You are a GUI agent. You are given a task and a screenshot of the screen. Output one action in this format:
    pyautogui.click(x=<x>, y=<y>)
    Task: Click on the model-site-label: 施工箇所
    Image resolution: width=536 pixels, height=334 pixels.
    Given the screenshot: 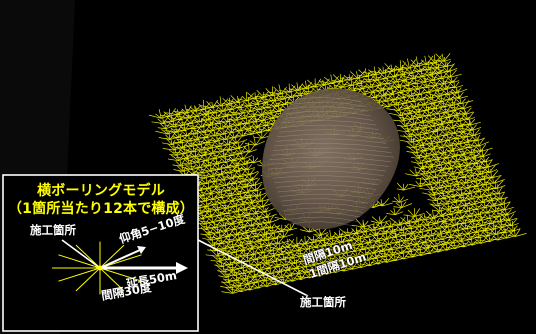 What is the action you would take?
    pyautogui.click(x=323, y=302)
    